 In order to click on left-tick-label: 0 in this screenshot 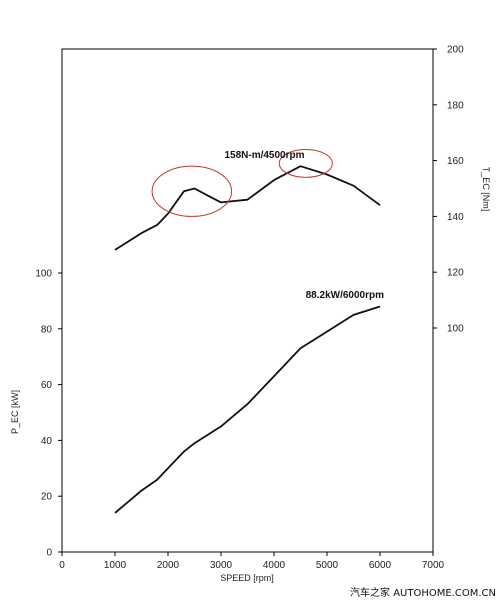, I will do `click(49, 553)`.